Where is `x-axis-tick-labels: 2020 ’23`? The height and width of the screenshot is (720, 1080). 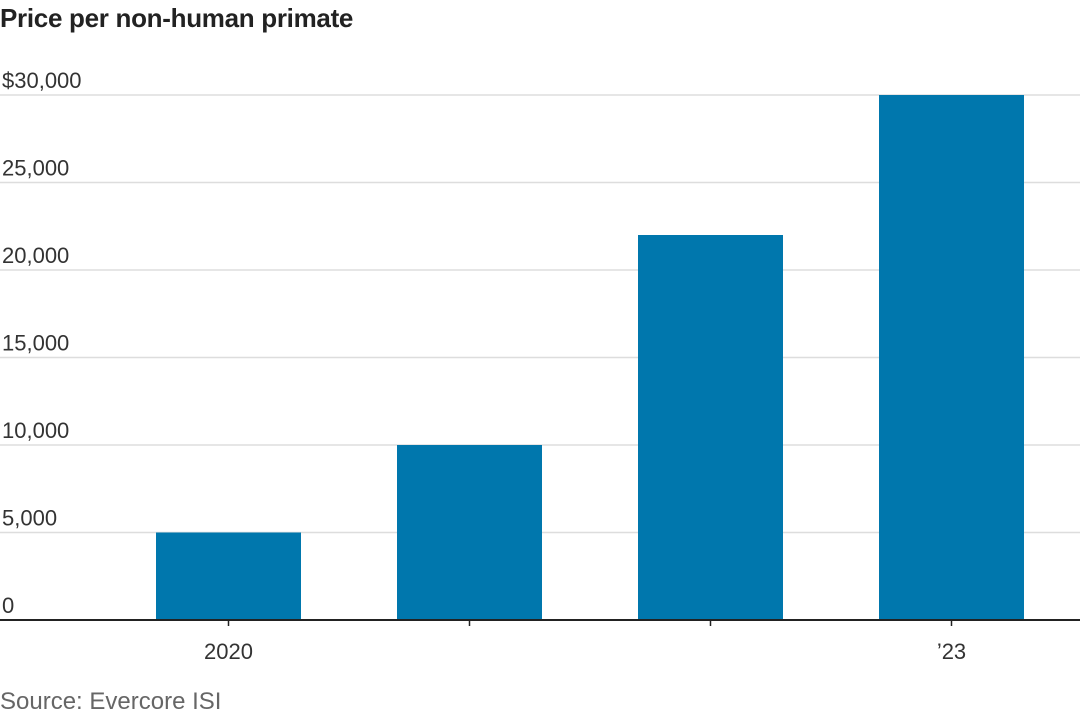
x-axis-tick-labels: 2020 ’23 is located at coordinates (585, 651).